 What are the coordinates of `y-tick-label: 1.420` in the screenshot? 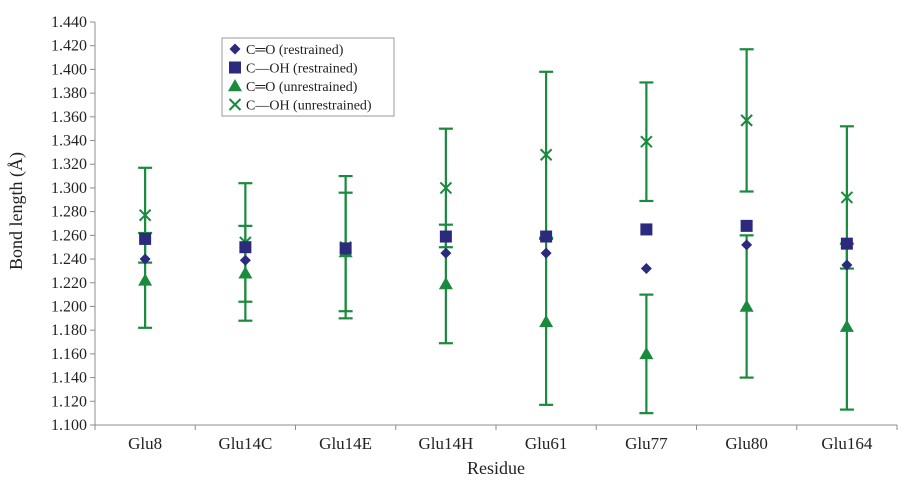 It's located at (69, 46).